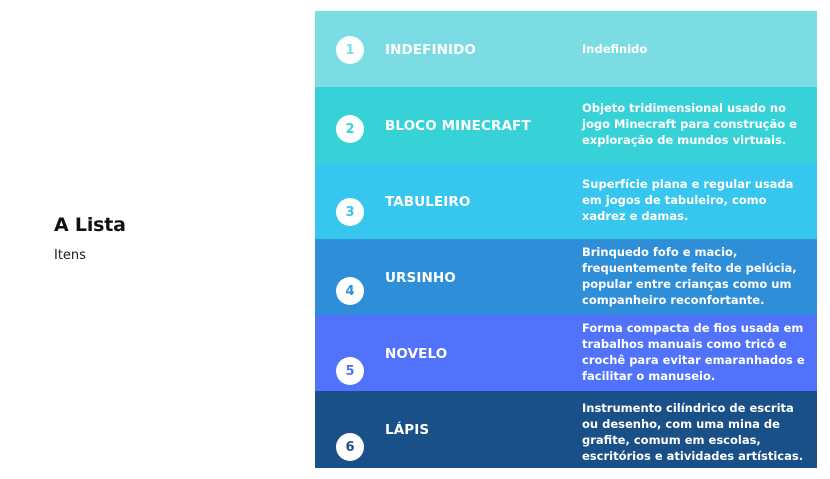 This screenshot has height=479, width=830. I want to click on item-number-badge: 1, so click(350, 50).